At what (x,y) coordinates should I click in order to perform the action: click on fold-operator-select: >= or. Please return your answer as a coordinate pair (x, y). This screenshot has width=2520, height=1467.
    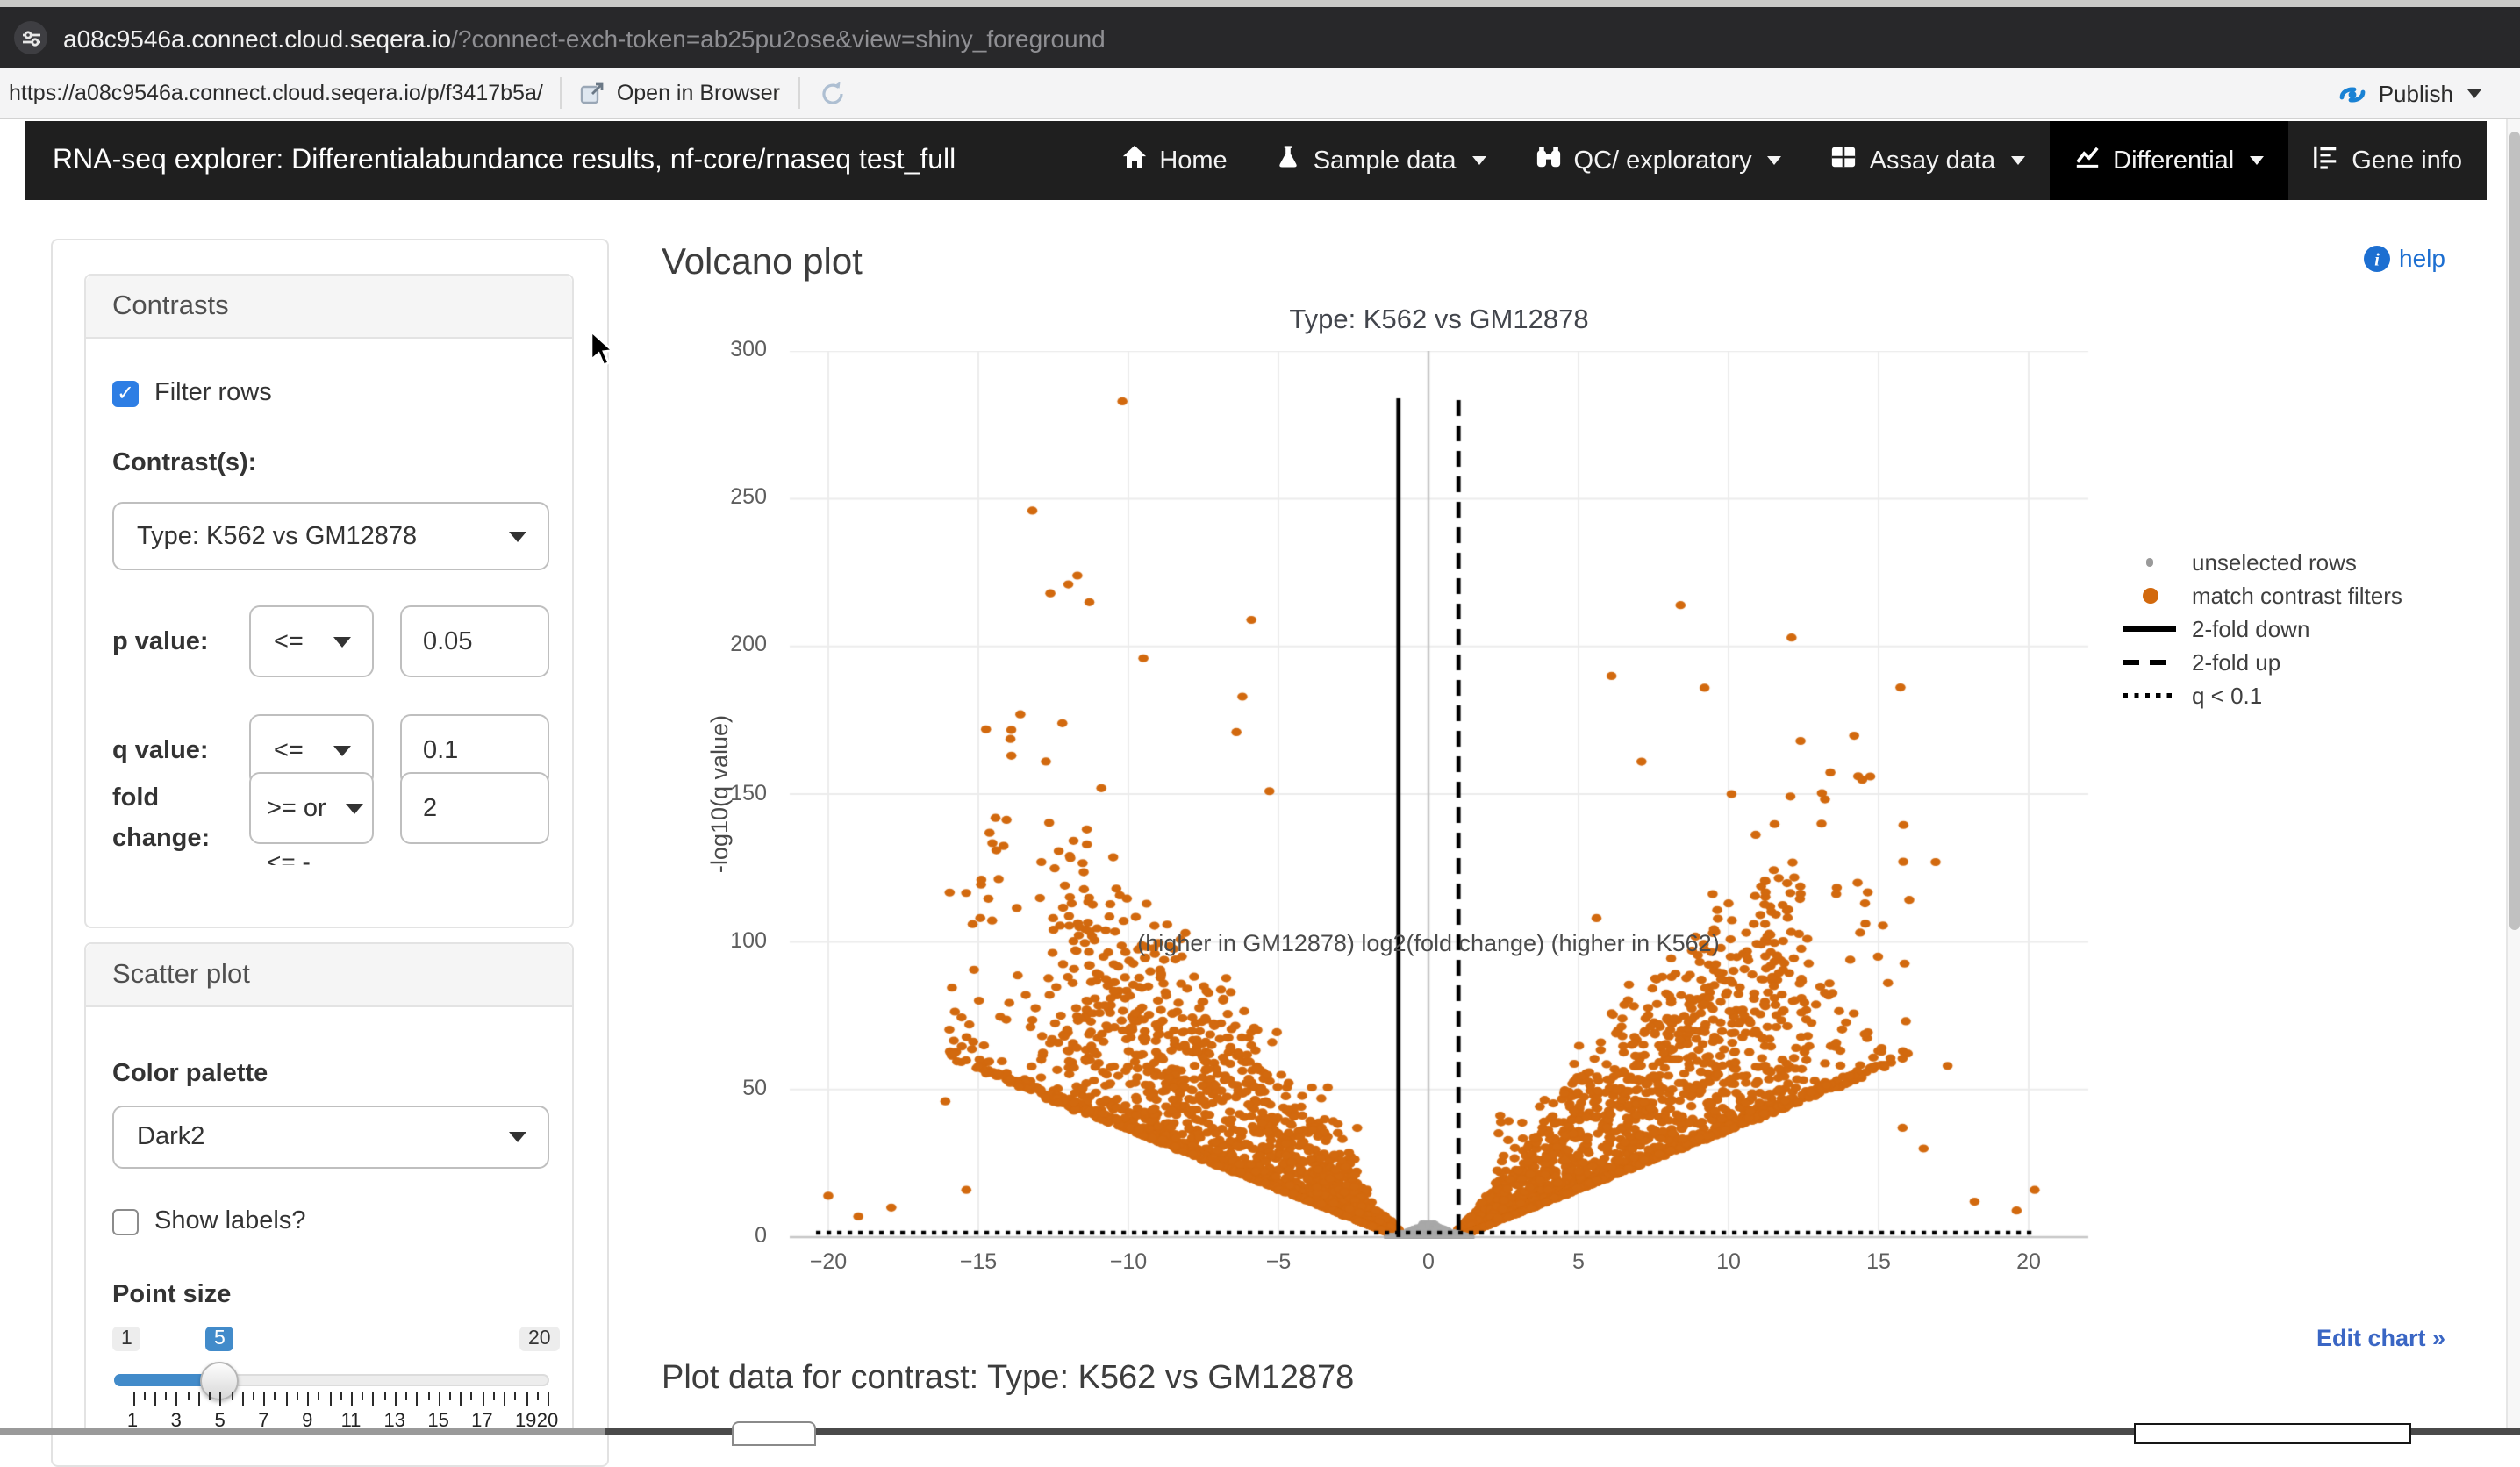
    Looking at the image, I should click on (311, 808).